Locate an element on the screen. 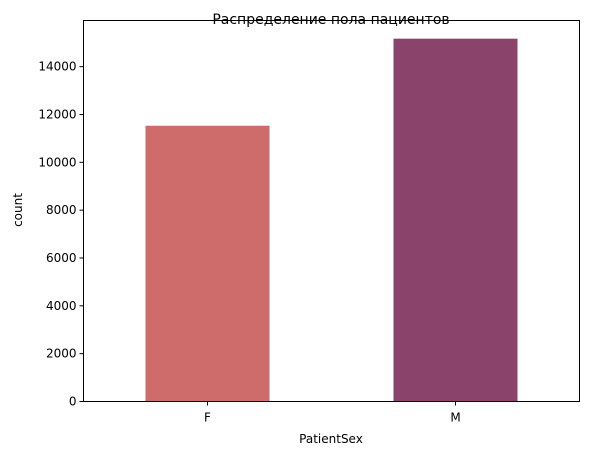  y-tick-label: 10000 is located at coordinates (57, 162).